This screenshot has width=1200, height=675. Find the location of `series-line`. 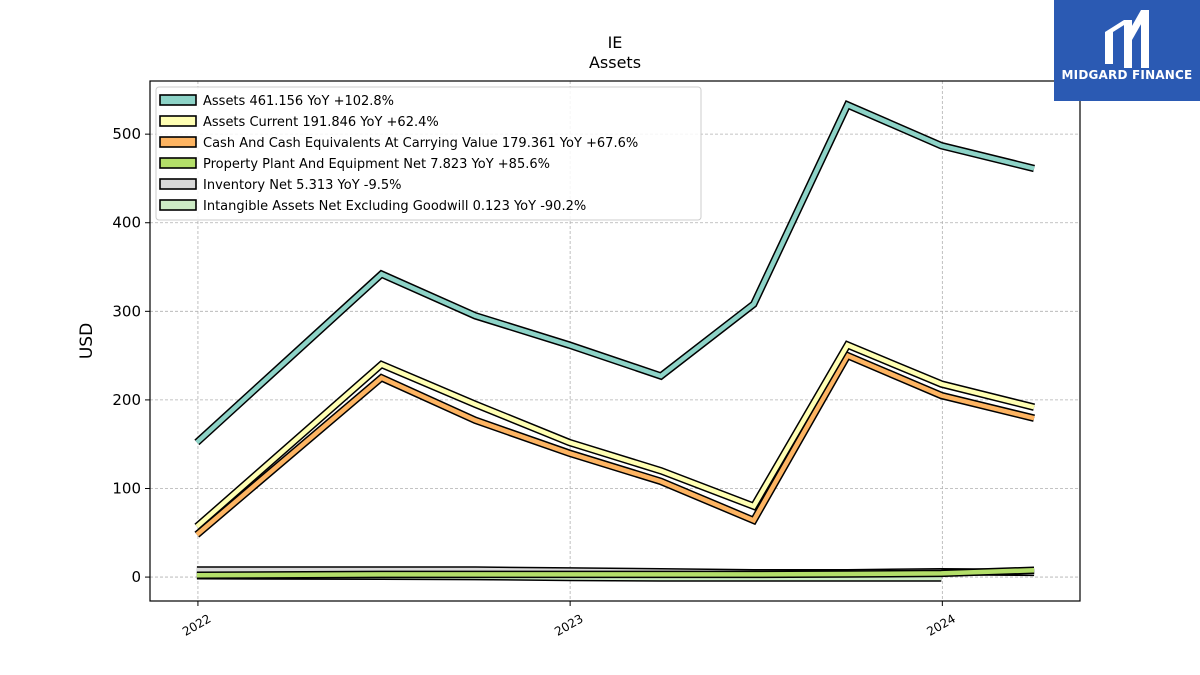

series-line is located at coordinates (615, 572).